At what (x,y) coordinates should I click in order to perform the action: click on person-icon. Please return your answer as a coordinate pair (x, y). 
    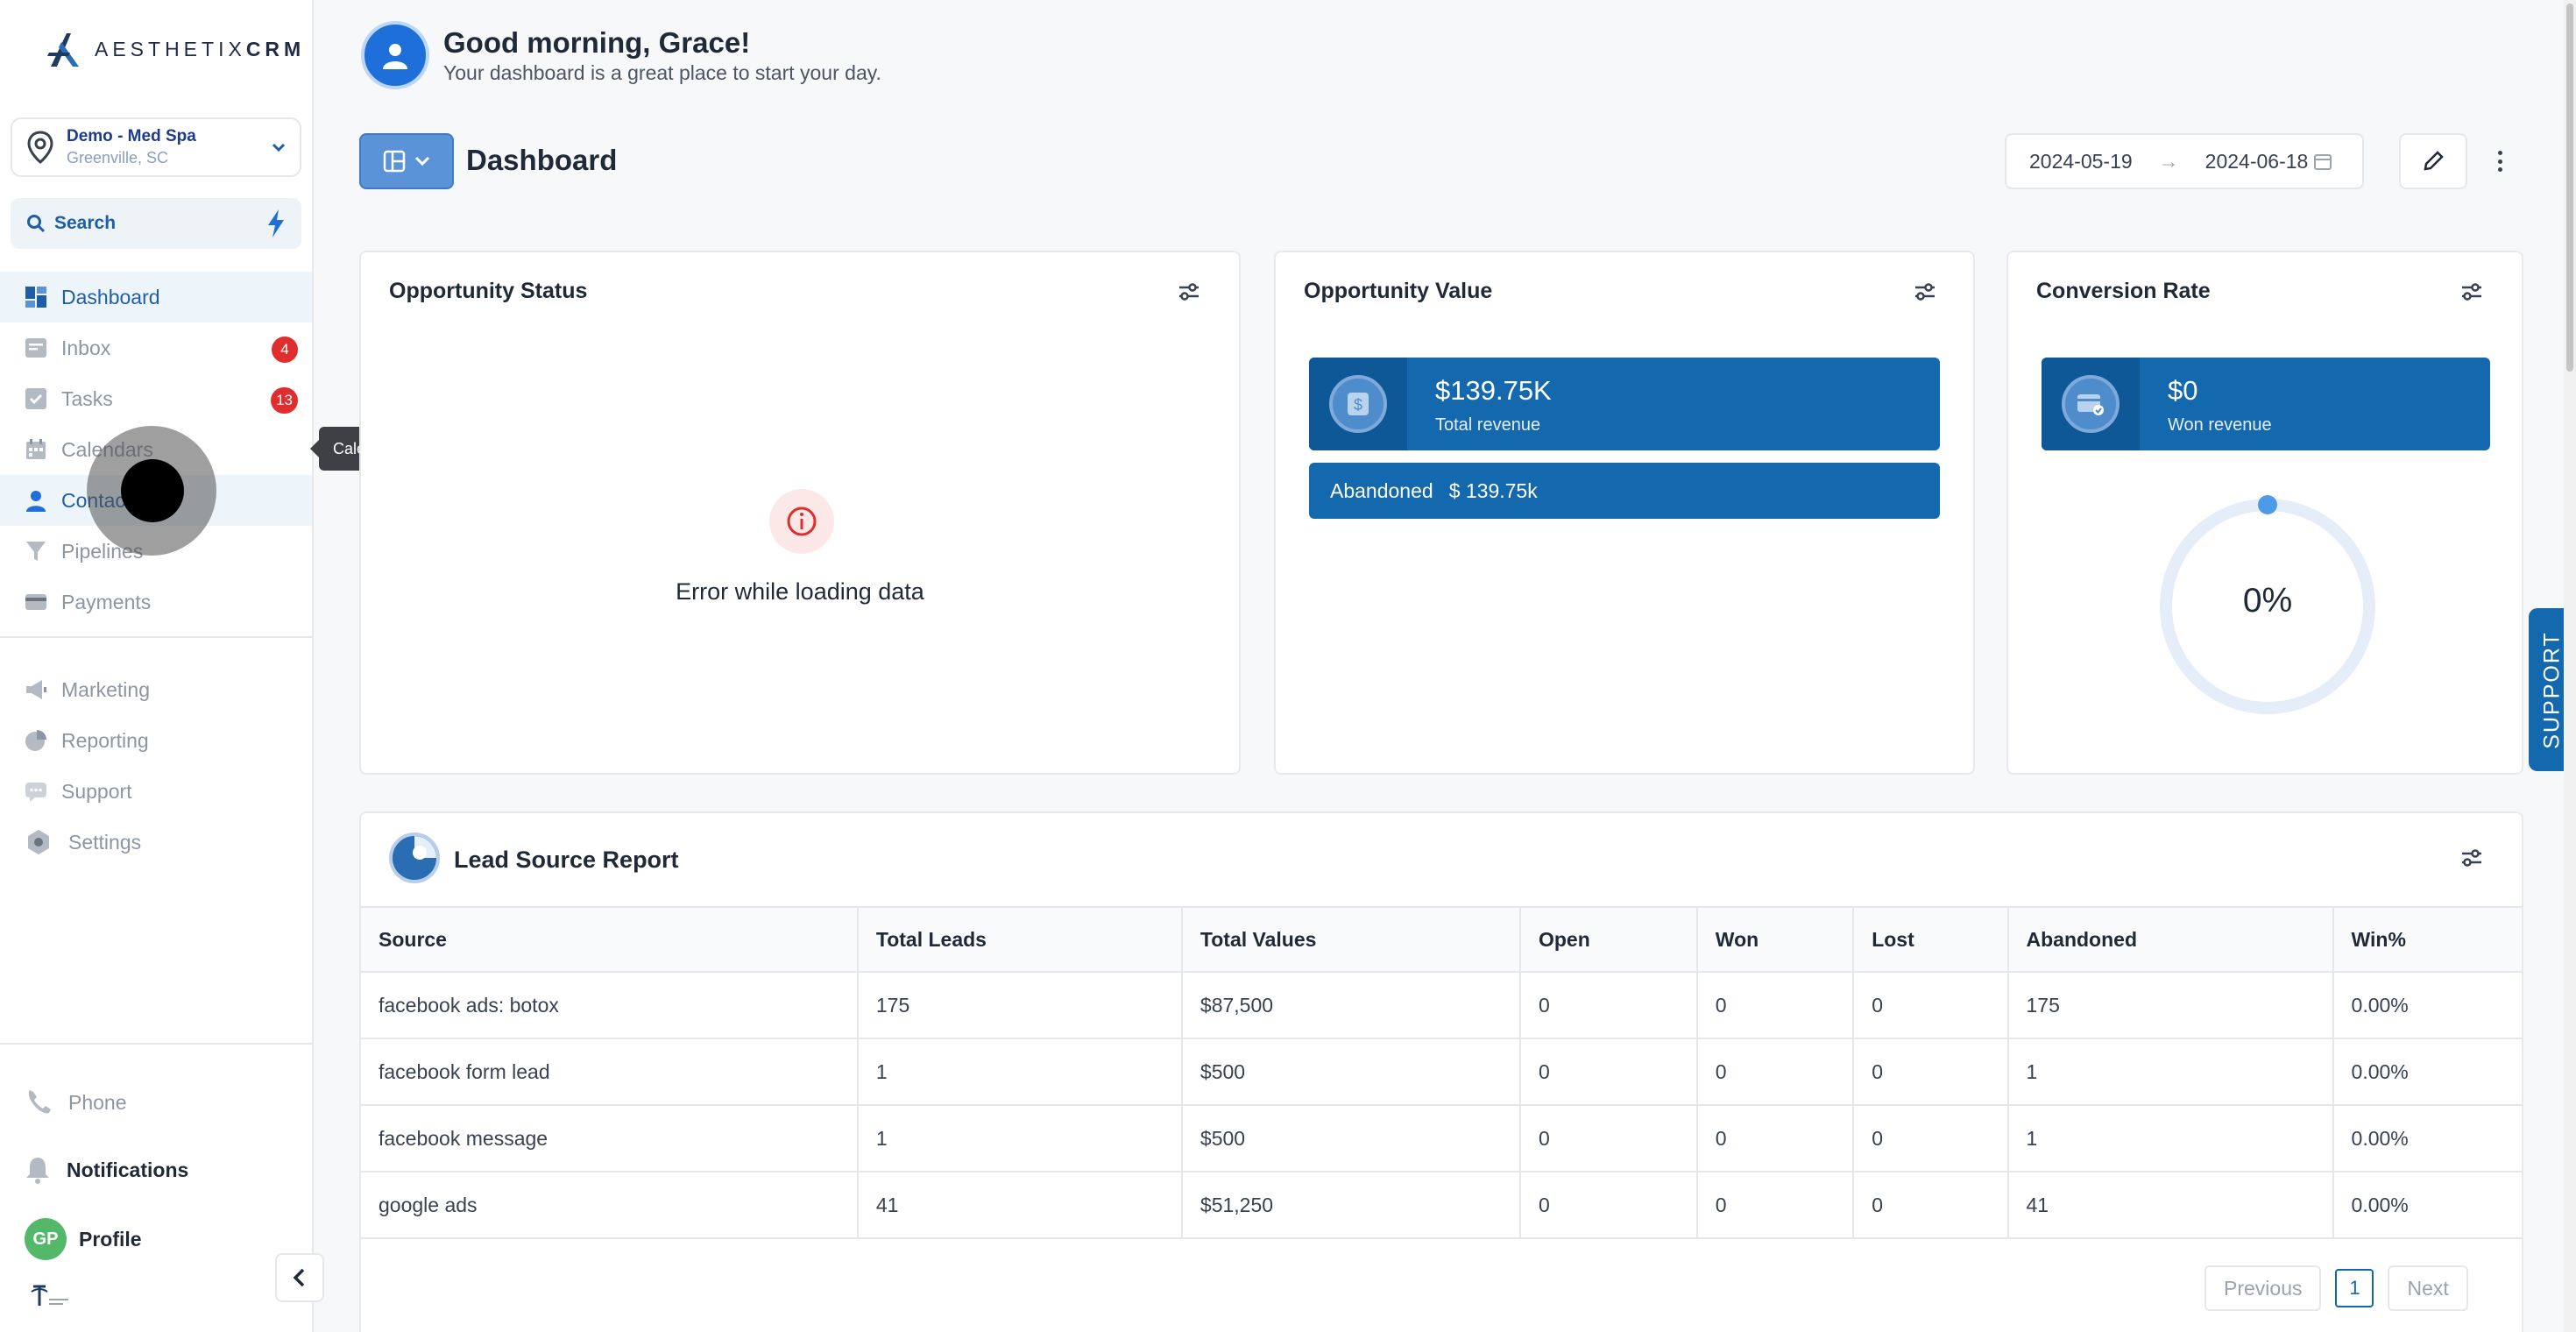
    Looking at the image, I should click on (36, 501).